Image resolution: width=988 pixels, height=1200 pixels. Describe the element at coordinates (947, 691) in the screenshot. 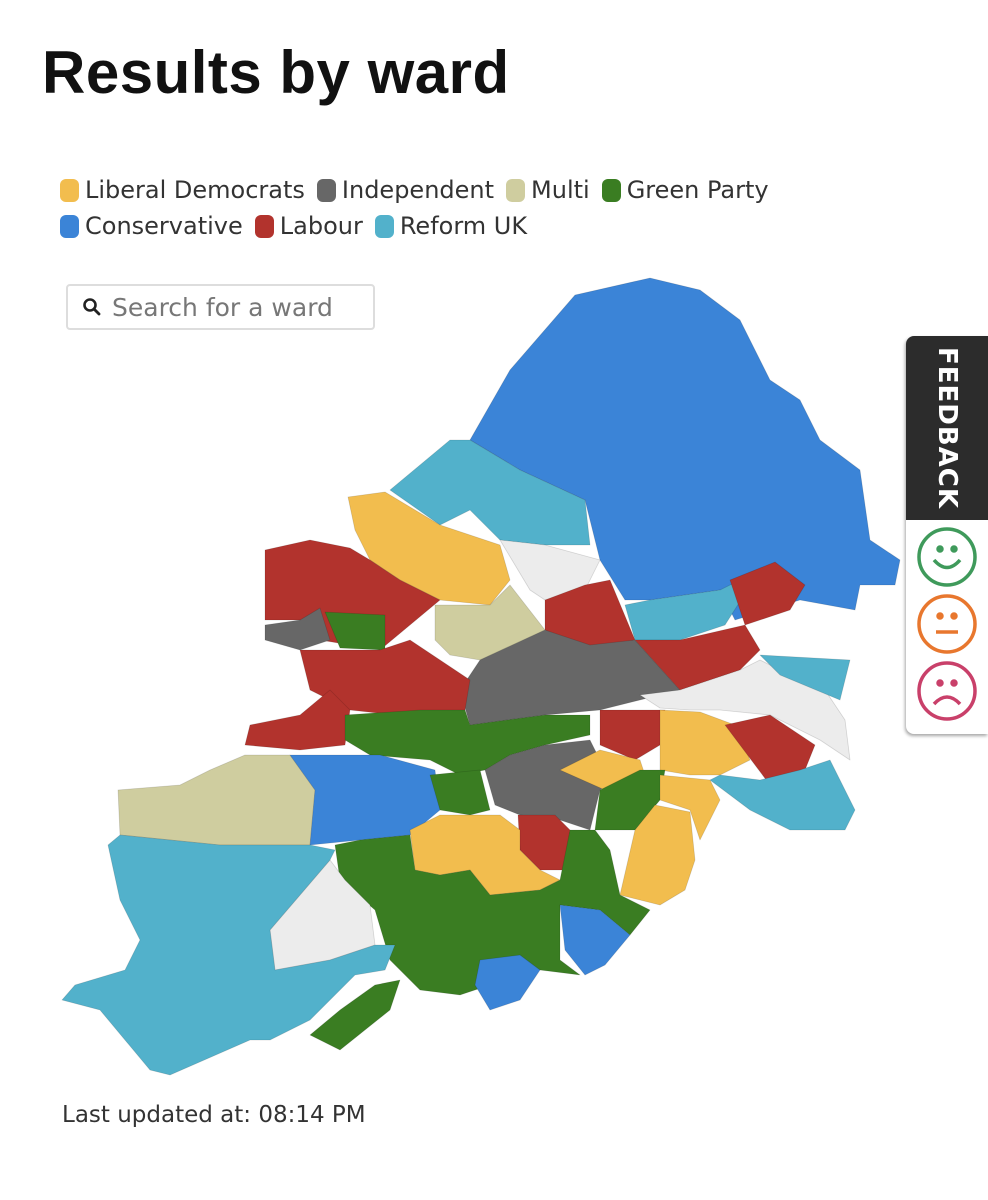

I see `sad-face` at that location.